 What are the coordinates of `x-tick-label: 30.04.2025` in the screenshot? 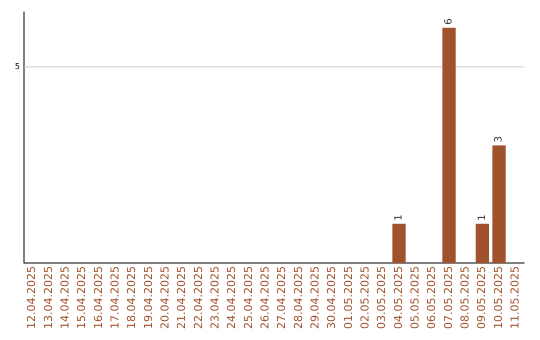 It's located at (331, 298).